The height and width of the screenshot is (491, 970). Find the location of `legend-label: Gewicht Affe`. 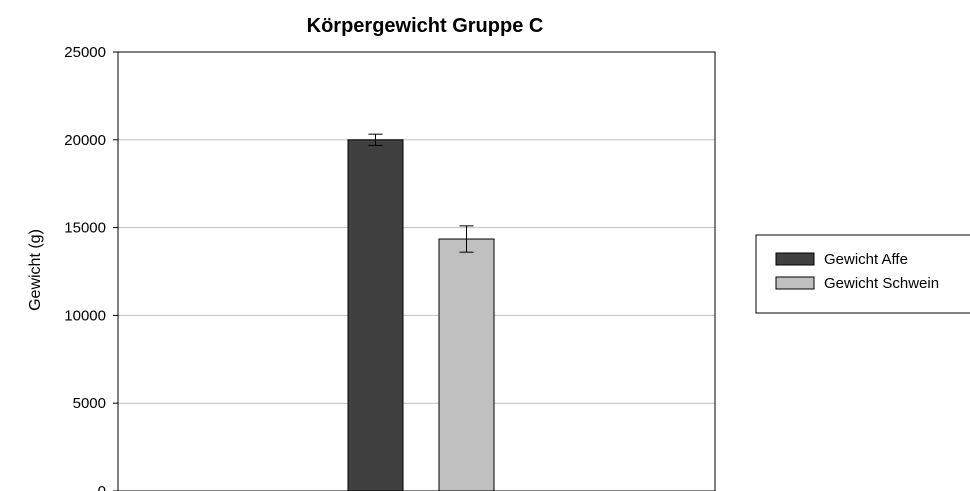

legend-label: Gewicht Affe is located at coordinates (866, 259).